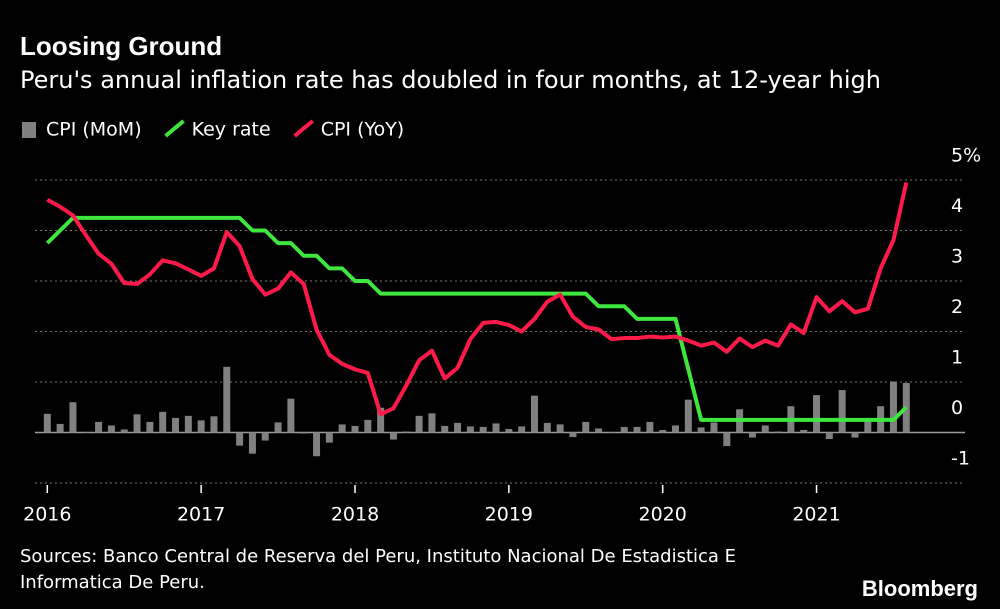 The image size is (1000, 609). What do you see at coordinates (363, 130) in the screenshot?
I see `legend-label: CPI (YoY)` at bounding box center [363, 130].